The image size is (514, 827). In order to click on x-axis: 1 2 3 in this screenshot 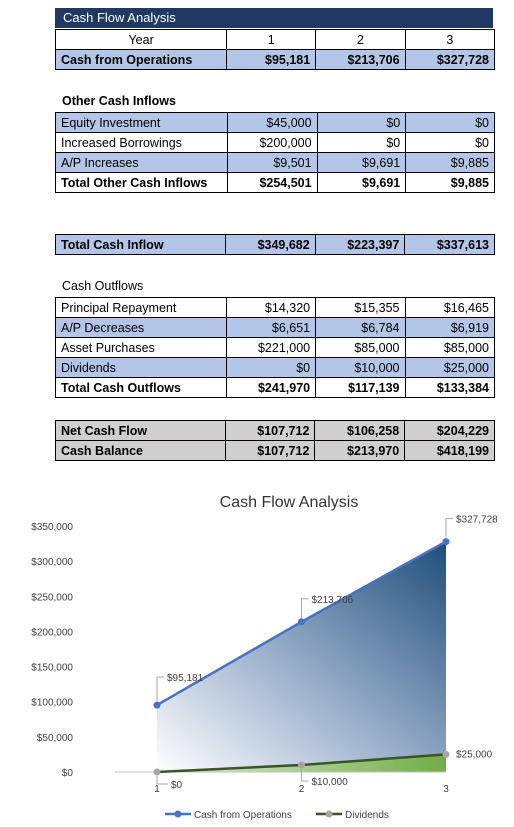, I will do `click(301, 789)`.